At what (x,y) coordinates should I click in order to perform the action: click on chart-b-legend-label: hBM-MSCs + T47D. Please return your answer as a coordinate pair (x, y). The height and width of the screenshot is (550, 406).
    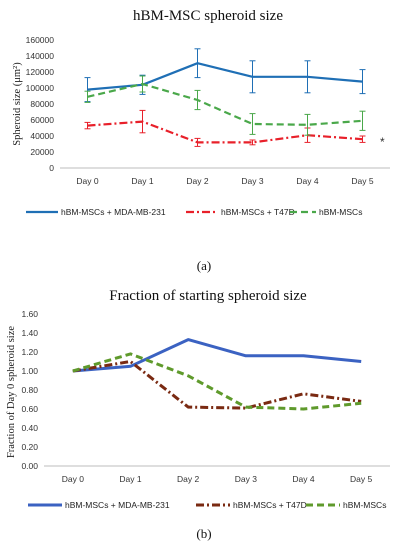
    Looking at the image, I should click on (270, 505).